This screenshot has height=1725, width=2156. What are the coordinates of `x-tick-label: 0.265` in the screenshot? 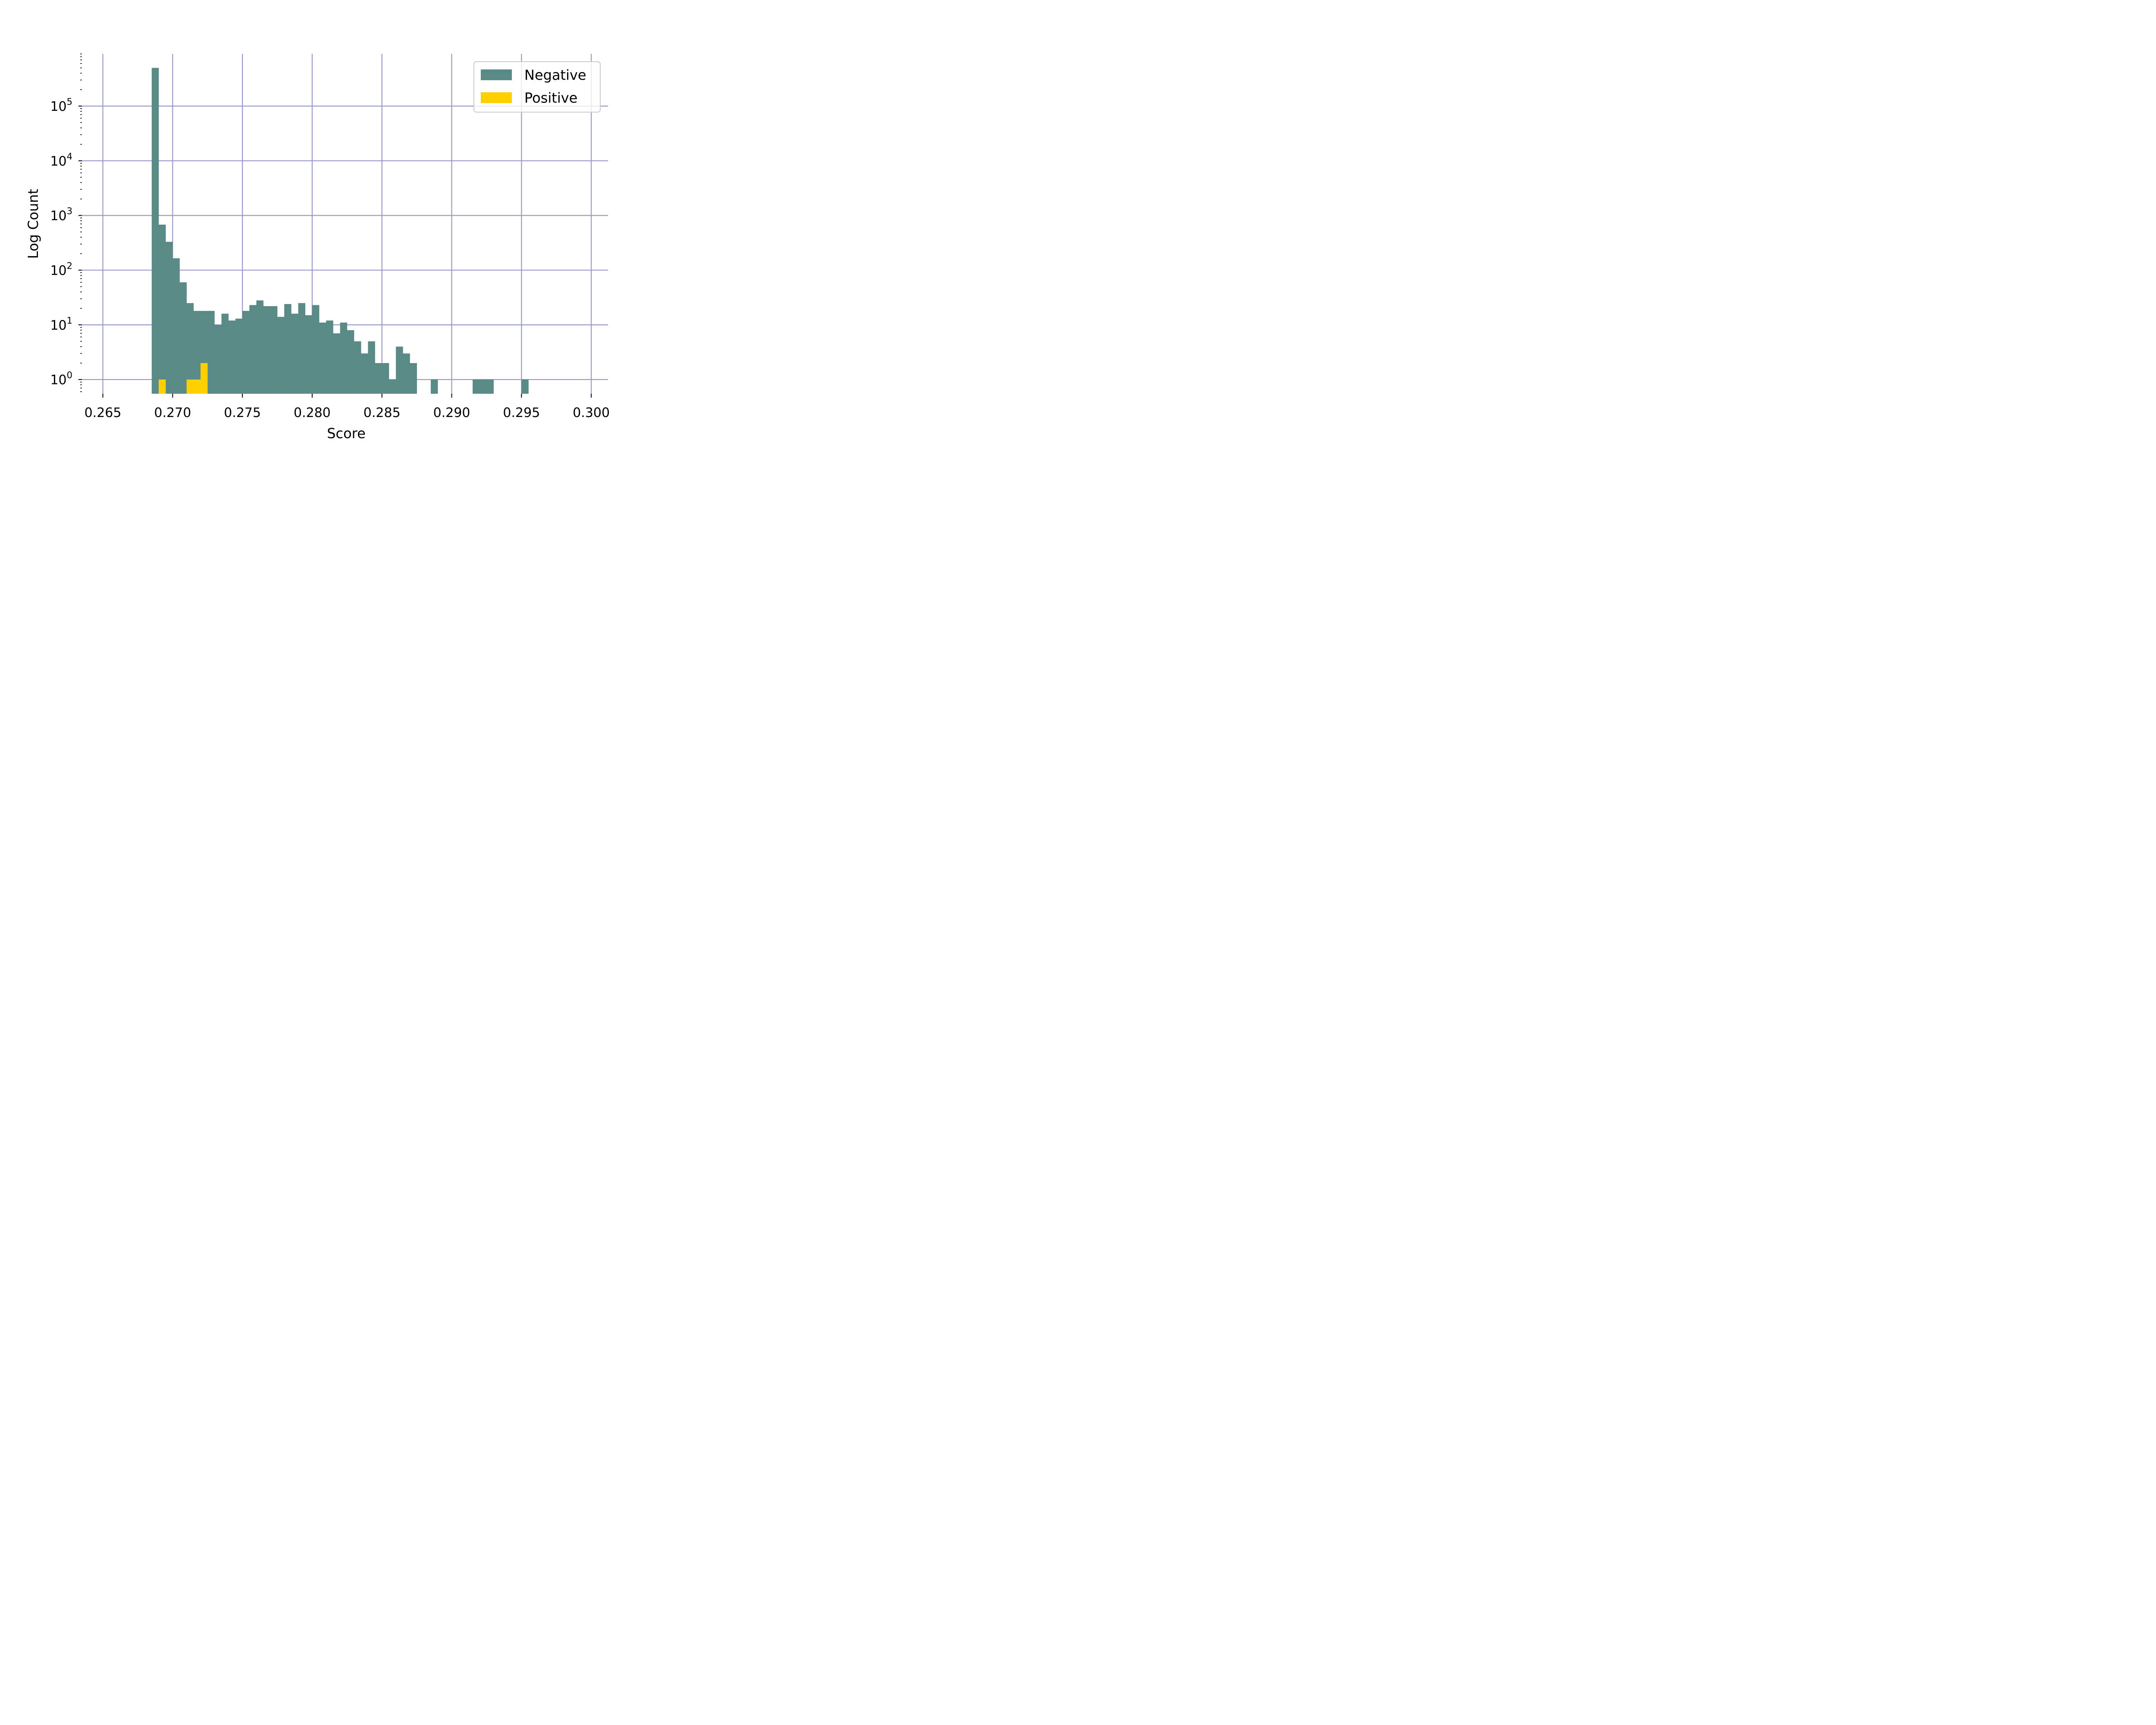 It's located at (103, 413).